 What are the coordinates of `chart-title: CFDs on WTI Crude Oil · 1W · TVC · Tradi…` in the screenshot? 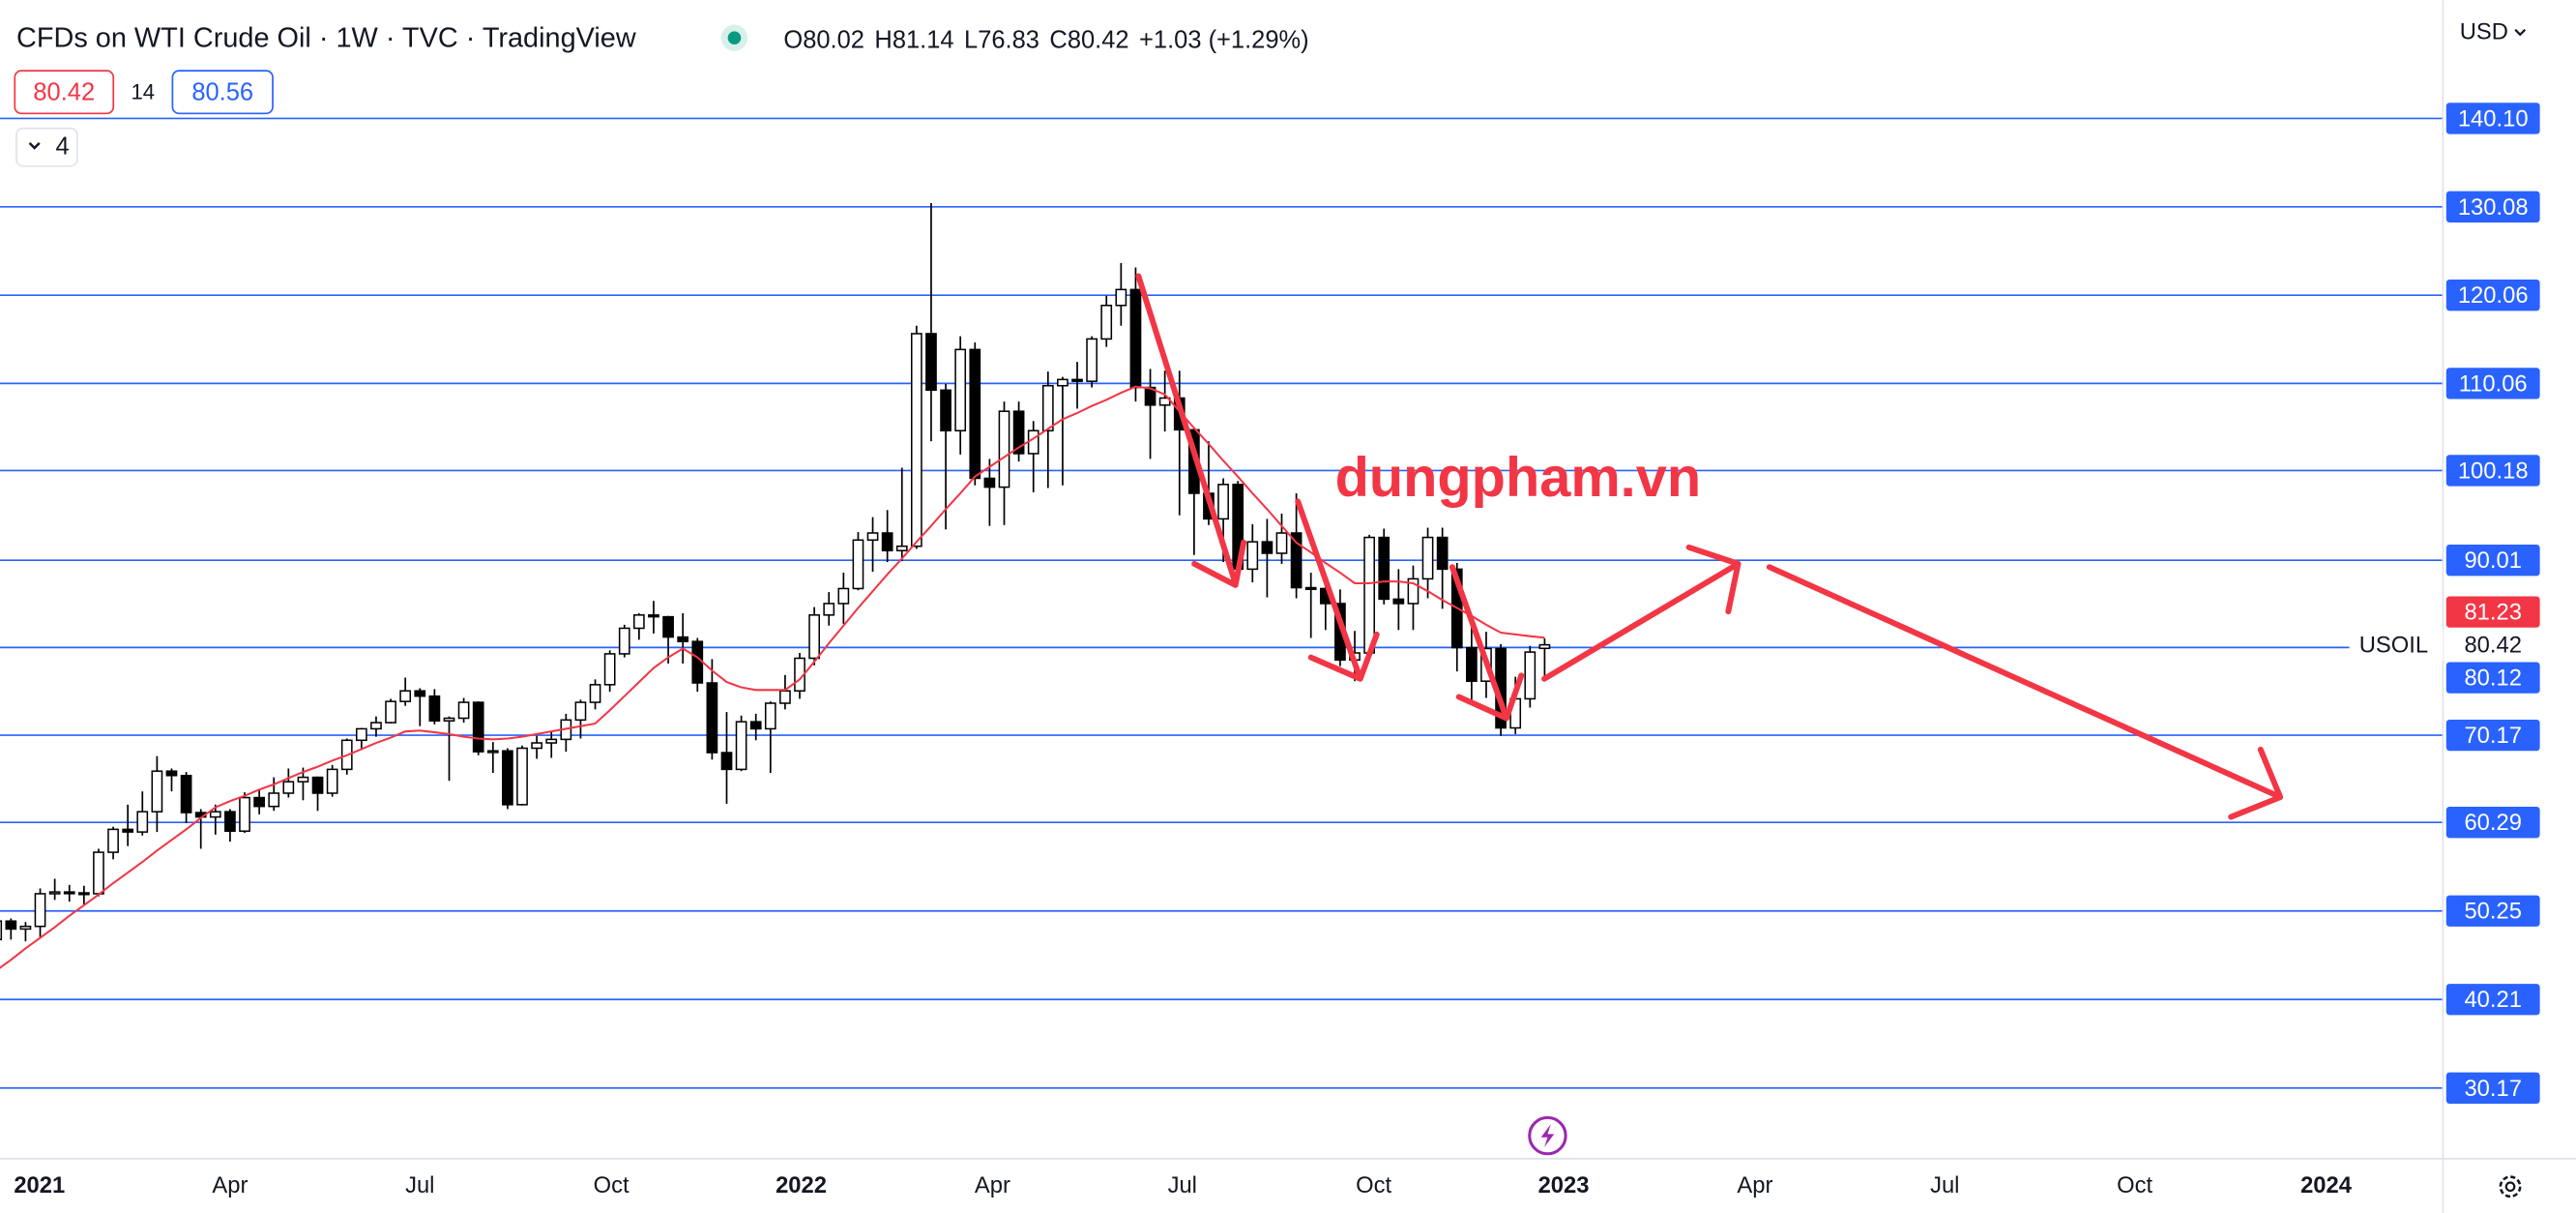 It's located at (326, 37).